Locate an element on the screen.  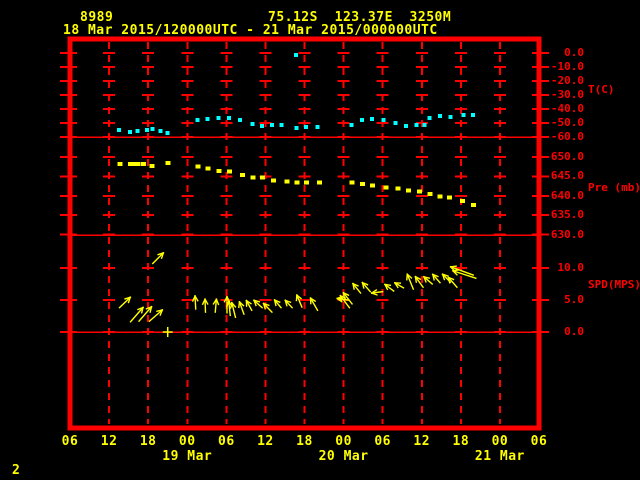
wind-axis-unit: SPD(MPS) is located at coordinates (614, 284).